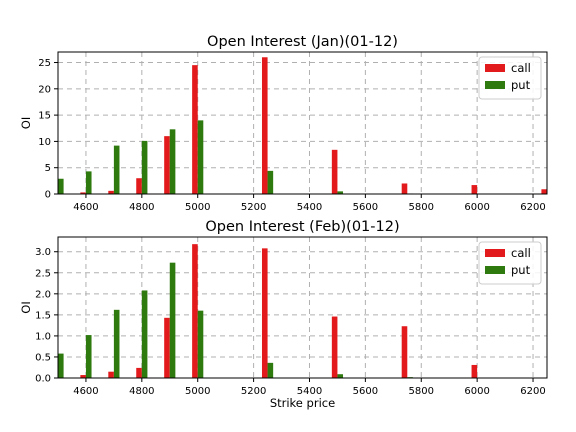 The height and width of the screenshot is (432, 576). Describe the element at coordinates (43, 336) in the screenshot. I see `feb-ytick-label: 1.0` at that location.